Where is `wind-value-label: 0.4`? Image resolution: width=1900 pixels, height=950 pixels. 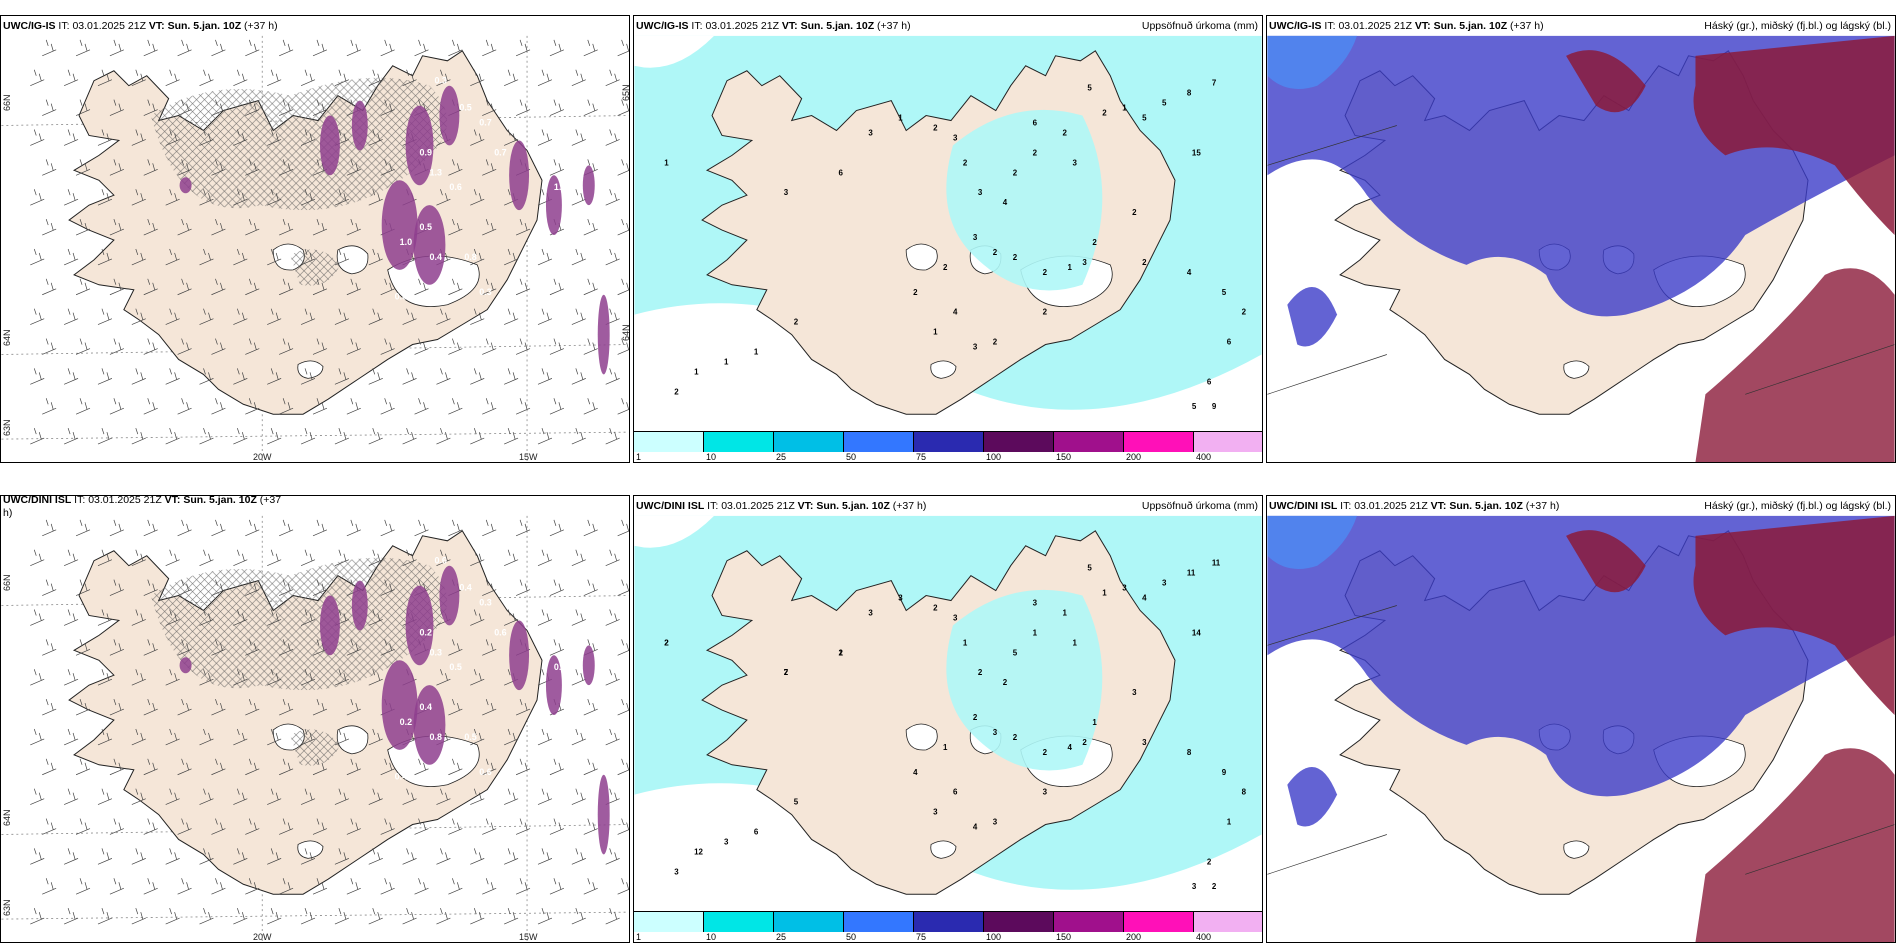 wind-value-label: 0.4 is located at coordinates (426, 707).